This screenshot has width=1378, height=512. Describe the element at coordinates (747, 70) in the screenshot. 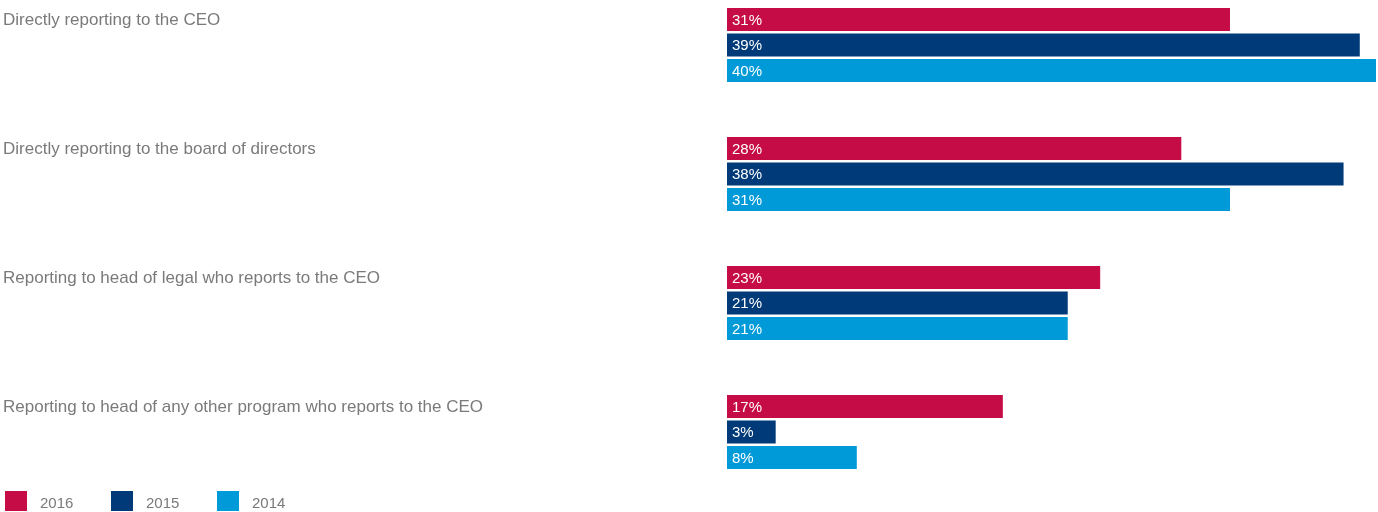

I see `data-label: 40%` at that location.